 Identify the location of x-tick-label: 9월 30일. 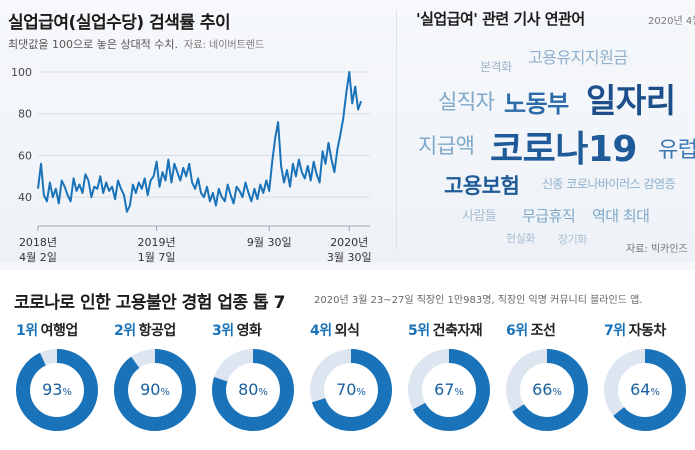
(269, 242).